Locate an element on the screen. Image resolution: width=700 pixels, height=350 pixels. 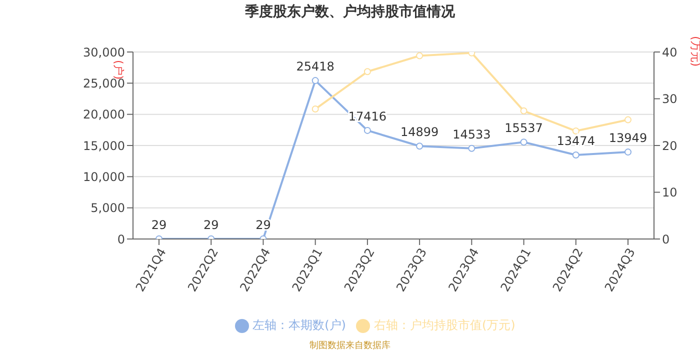
y-tick-label: 15,000 is located at coordinates (104, 145).